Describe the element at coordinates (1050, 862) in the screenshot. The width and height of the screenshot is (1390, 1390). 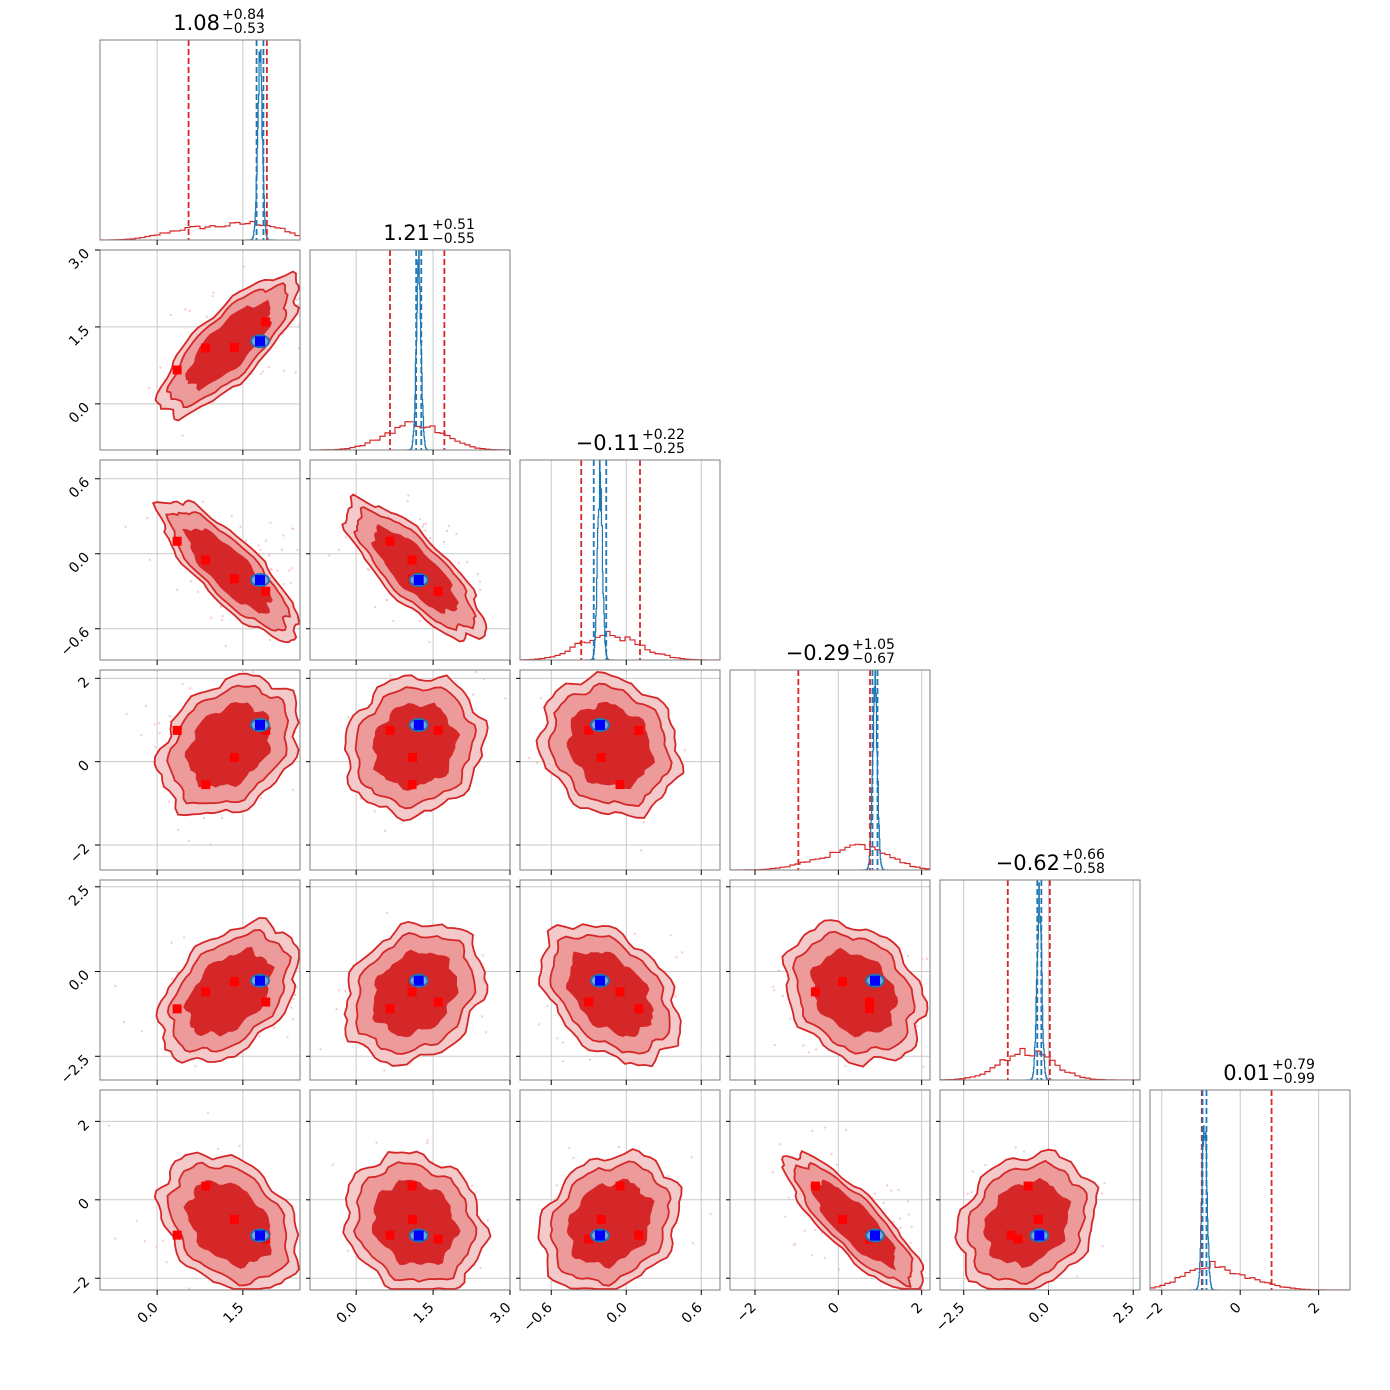
I see `title-4: −0.62 +0.66−0.58` at that location.